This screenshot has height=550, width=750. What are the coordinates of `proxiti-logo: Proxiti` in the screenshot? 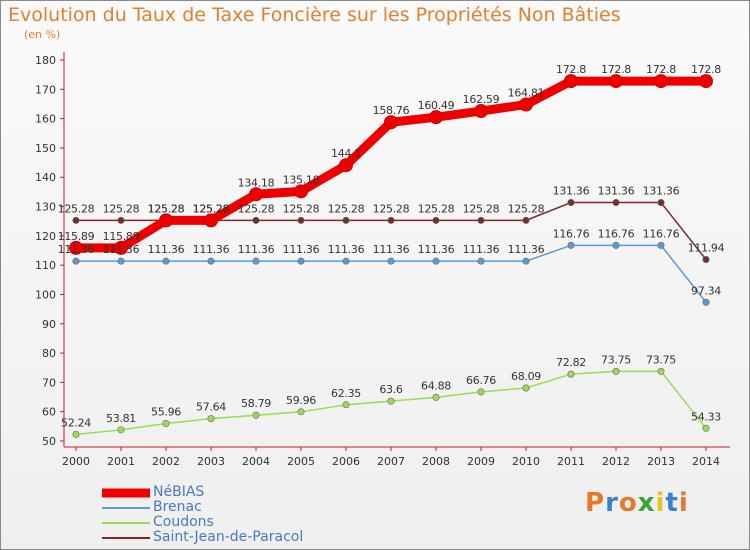 It's located at (637, 503).